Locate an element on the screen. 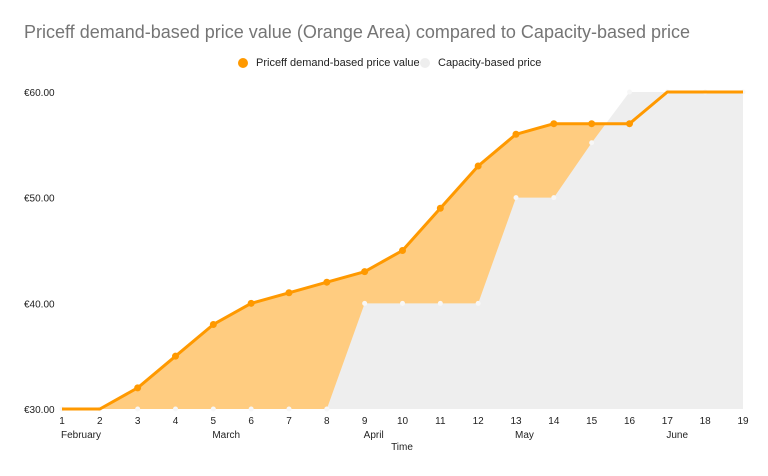 The image size is (768, 476). x-tick-label: 14 is located at coordinates (554, 421).